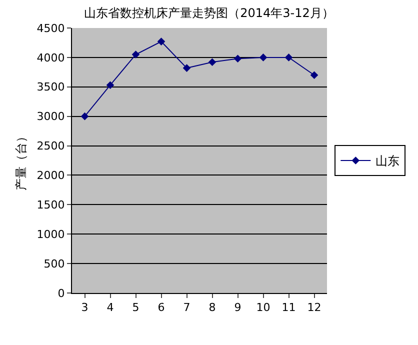 The height and width of the screenshot is (345, 418). Describe the element at coordinates (289, 307) in the screenshot. I see `x-tick-label: 11` at that location.